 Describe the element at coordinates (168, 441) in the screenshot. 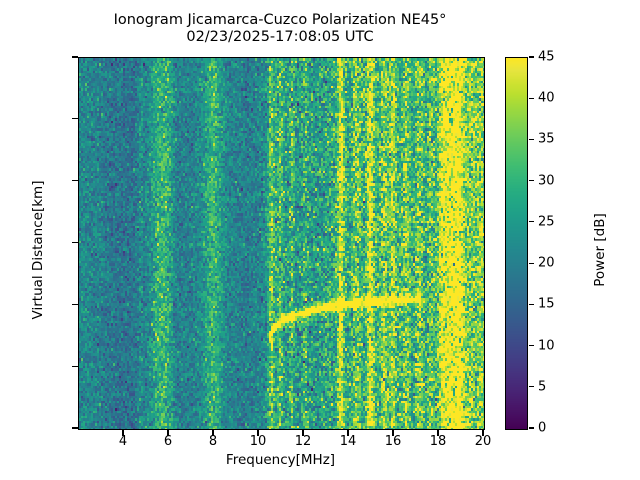

I see `x-tick-label: 6` at that location.